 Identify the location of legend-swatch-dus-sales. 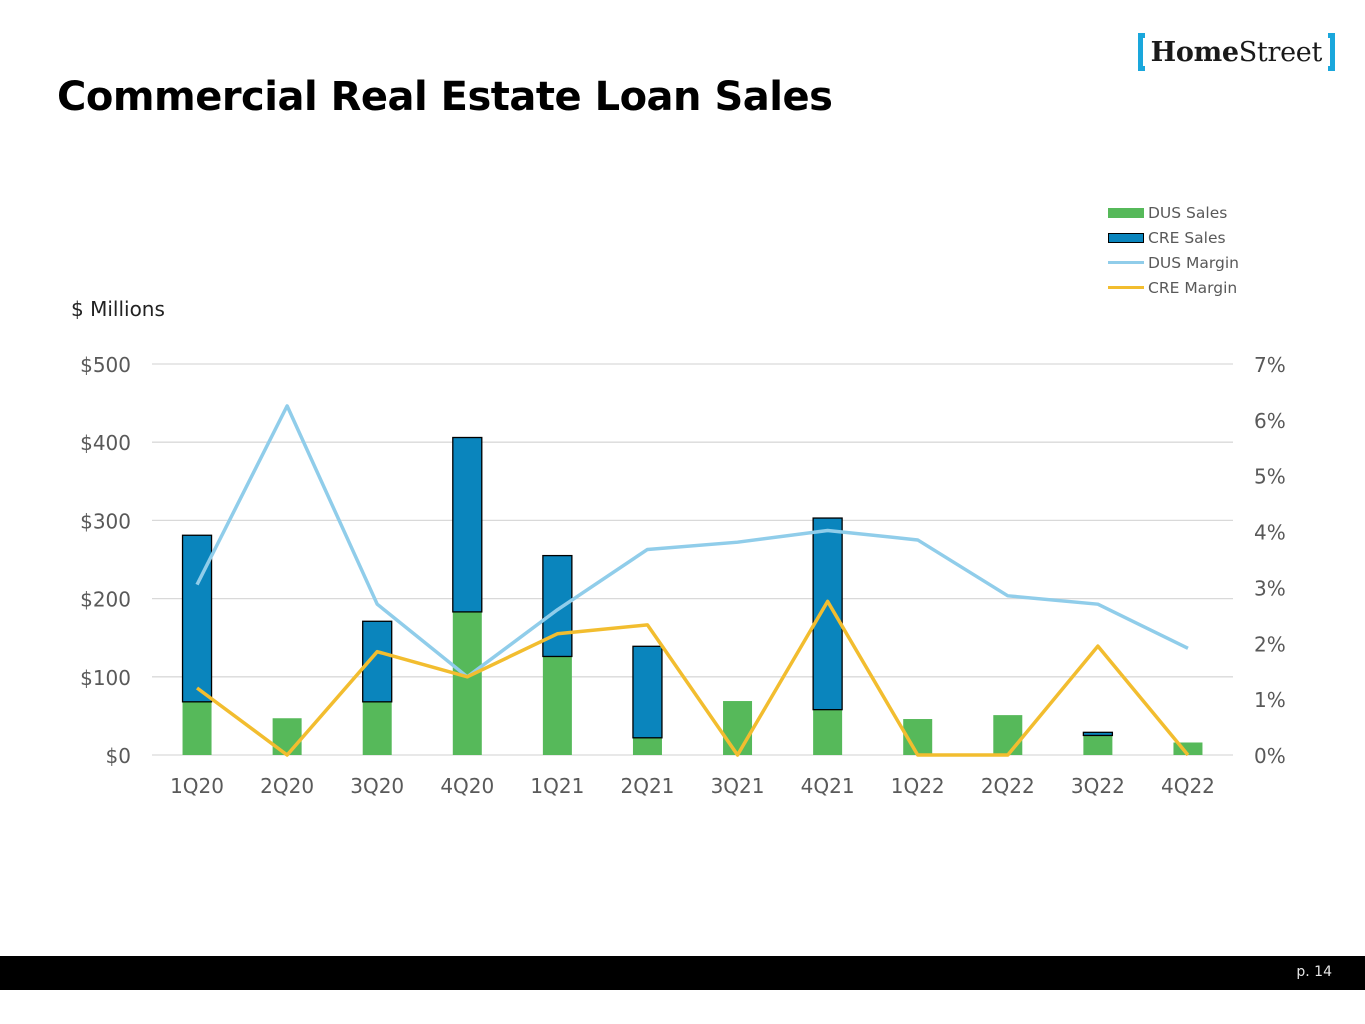
(1126, 212).